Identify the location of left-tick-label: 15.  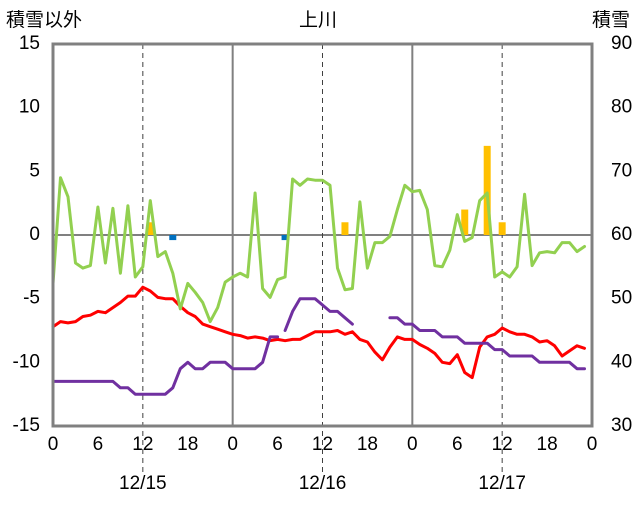
(29, 43).